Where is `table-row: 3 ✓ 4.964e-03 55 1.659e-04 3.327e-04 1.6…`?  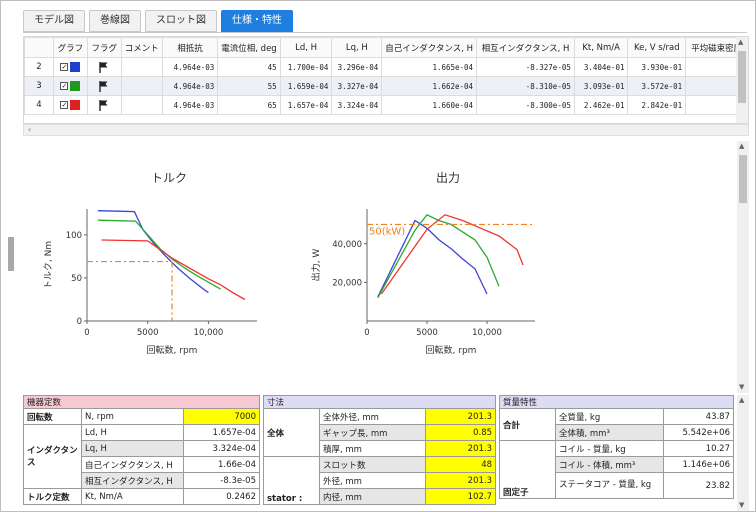
table-row: 3 ✓ 4.964e-03 55 1.659e-04 3.327e-04 1.6… is located at coordinates (386, 86).